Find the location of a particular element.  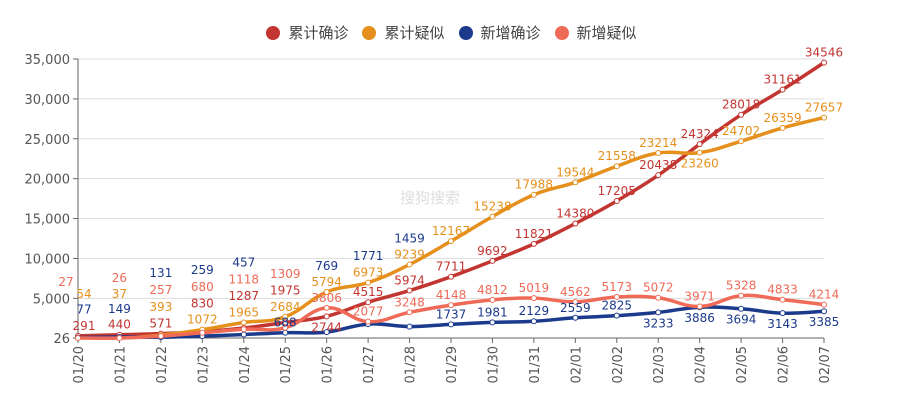

data-label: 5072 is located at coordinates (658, 288).